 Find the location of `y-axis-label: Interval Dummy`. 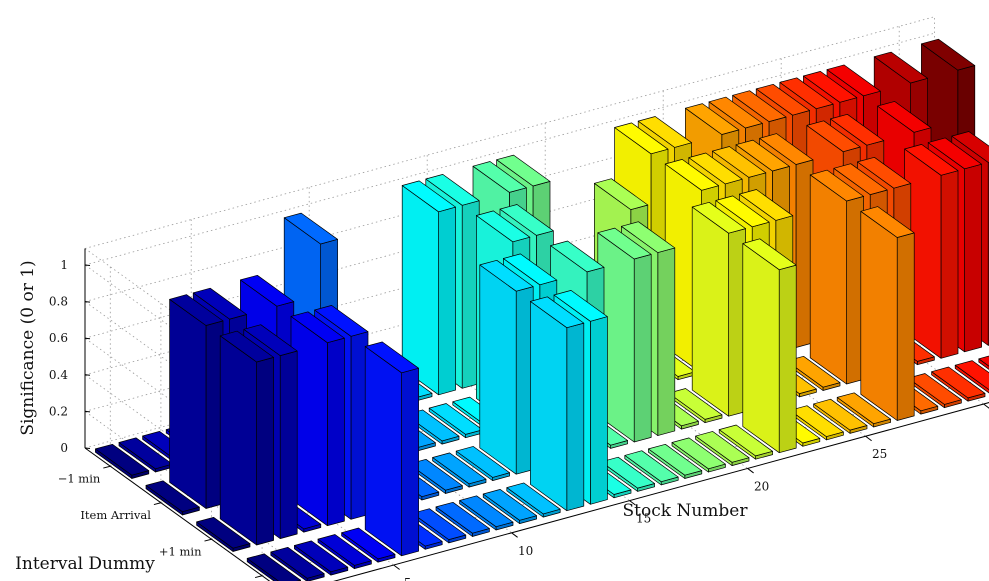

y-axis-label: Interval Dummy is located at coordinates (85, 564).